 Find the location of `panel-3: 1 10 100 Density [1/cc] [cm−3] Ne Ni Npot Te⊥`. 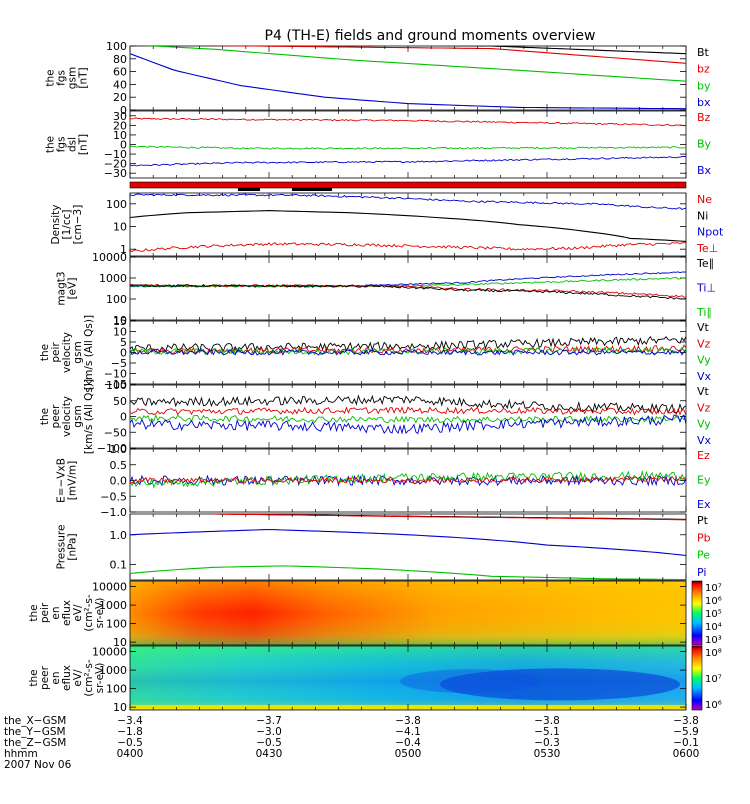

panel-3: 1 10 100 Density [1/cc] [cm−3] Ne Ni Npot Te⊥ is located at coordinates (387, 224).